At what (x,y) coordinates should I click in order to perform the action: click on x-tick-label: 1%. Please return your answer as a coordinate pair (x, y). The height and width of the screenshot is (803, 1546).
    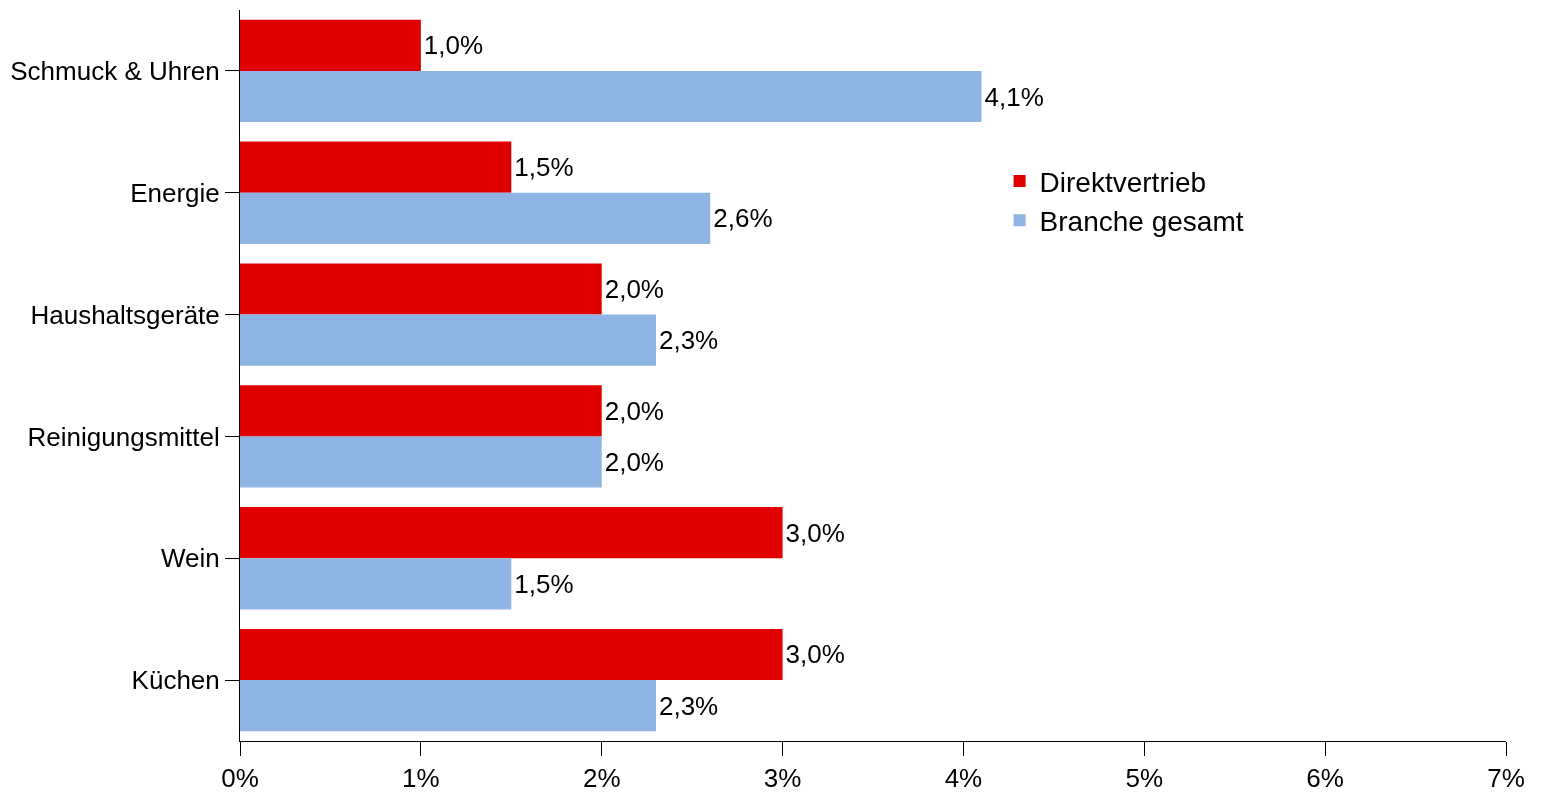
    Looking at the image, I should click on (421, 778).